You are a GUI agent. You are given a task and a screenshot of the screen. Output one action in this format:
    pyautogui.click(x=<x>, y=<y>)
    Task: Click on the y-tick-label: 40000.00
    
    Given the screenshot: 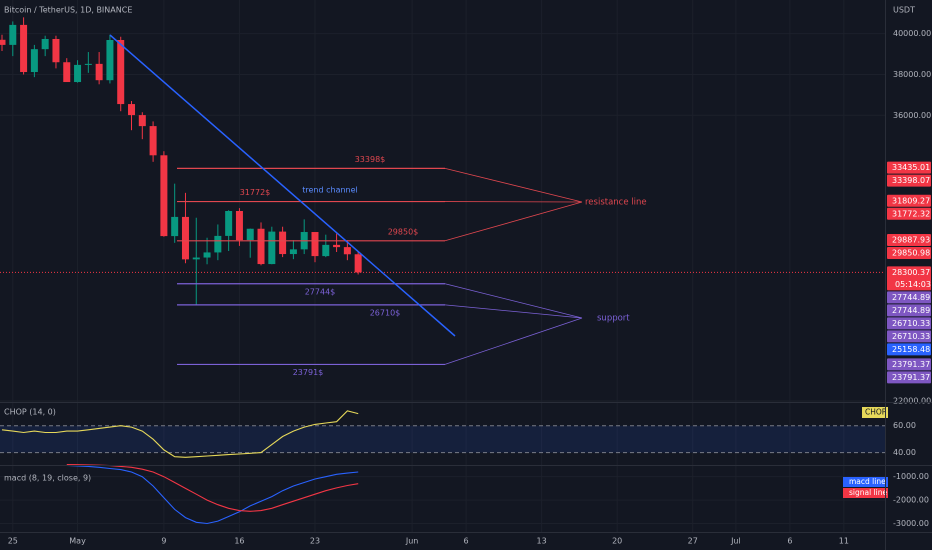 What is the action you would take?
    pyautogui.click(x=912, y=33)
    